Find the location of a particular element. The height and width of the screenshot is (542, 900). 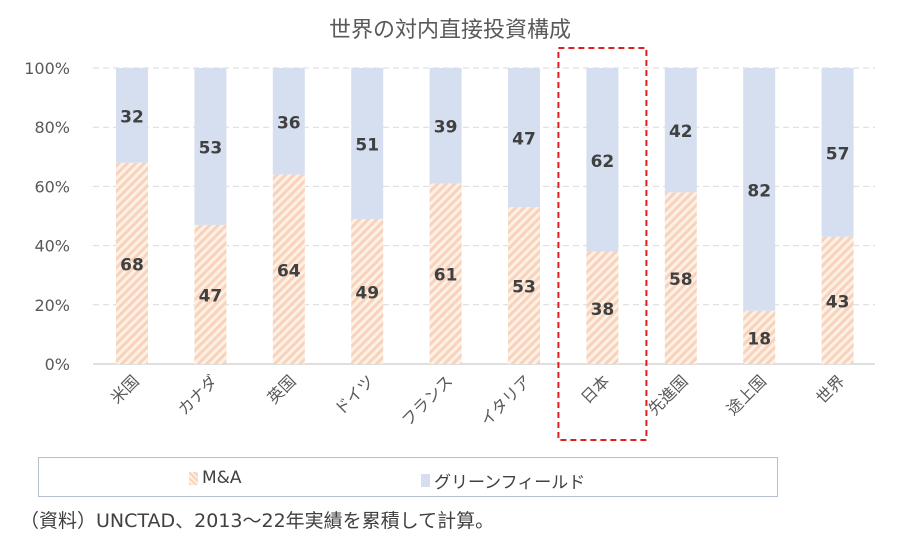

data-label: 58 is located at coordinates (681, 280).